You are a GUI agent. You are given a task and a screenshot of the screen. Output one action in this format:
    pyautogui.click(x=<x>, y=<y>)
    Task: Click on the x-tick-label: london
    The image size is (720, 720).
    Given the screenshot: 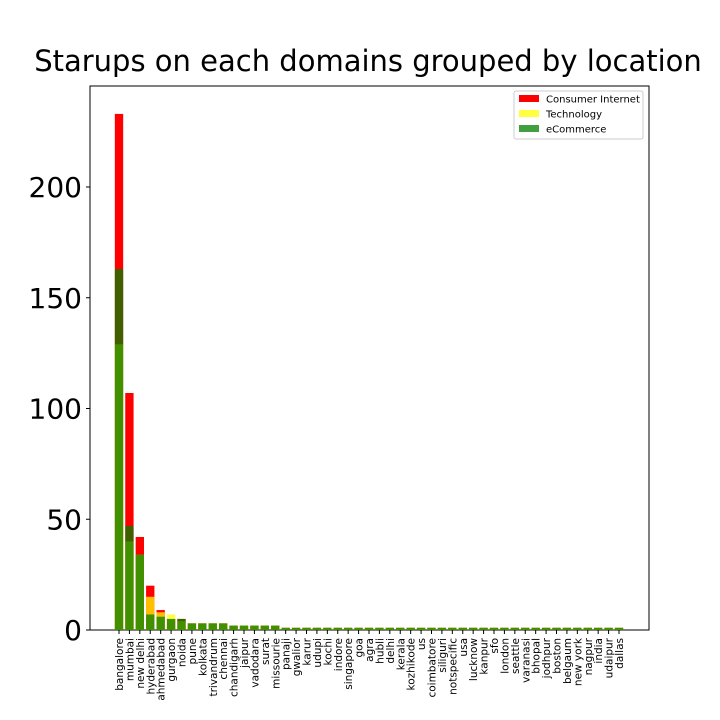 What is the action you would take?
    pyautogui.click(x=505, y=656)
    